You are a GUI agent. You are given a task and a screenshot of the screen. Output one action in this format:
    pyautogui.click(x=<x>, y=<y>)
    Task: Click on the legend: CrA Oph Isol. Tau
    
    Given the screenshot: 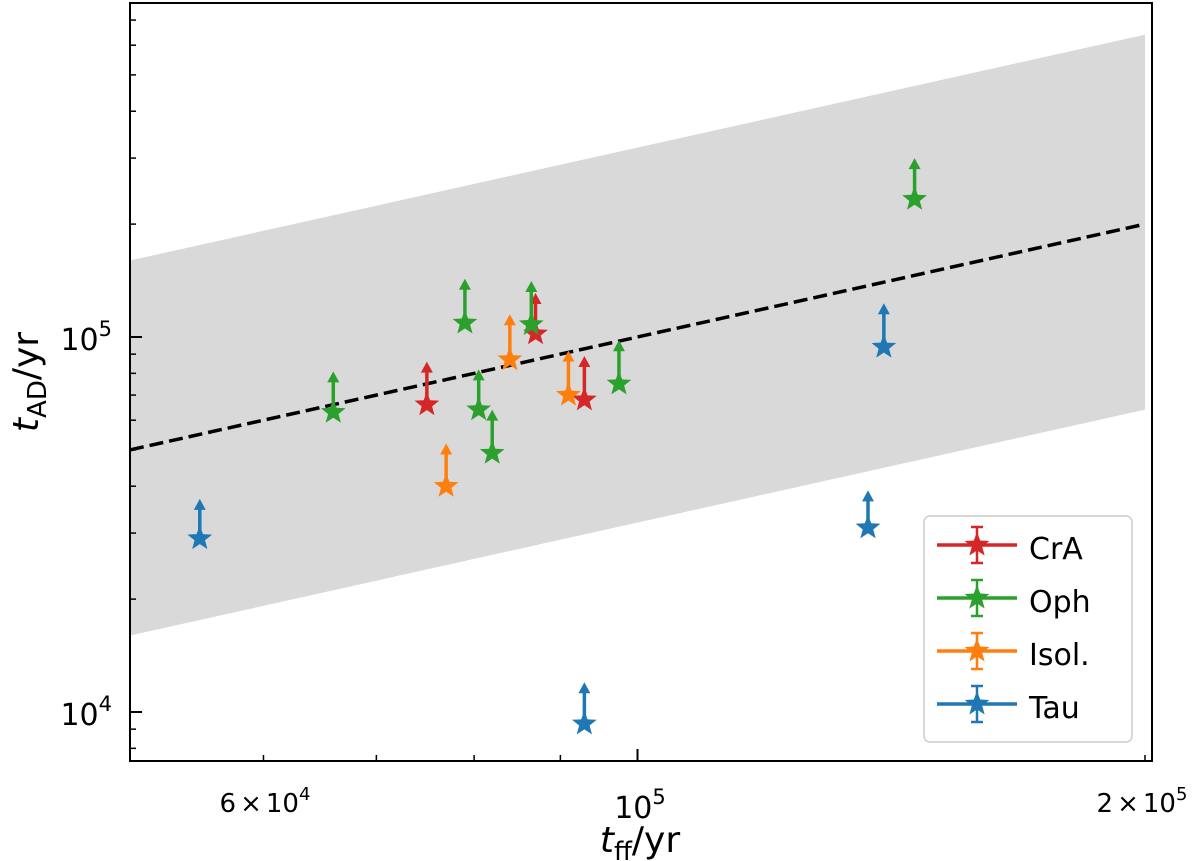 What is the action you would take?
    pyautogui.click(x=1028, y=629)
    